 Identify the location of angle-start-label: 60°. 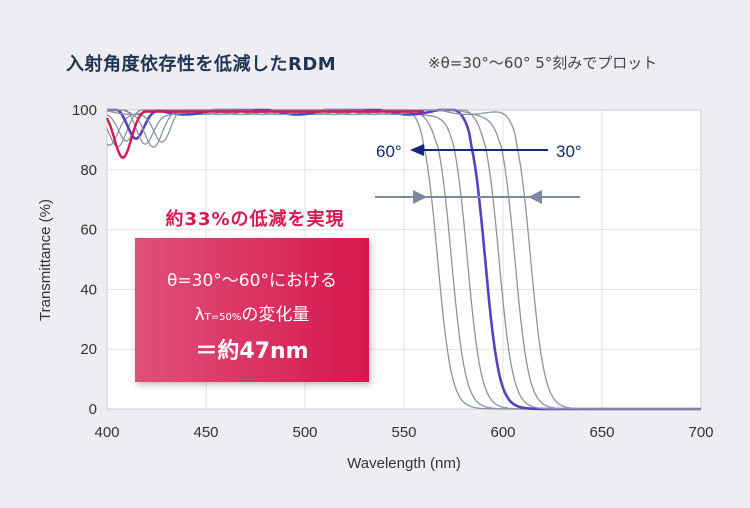
(389, 151).